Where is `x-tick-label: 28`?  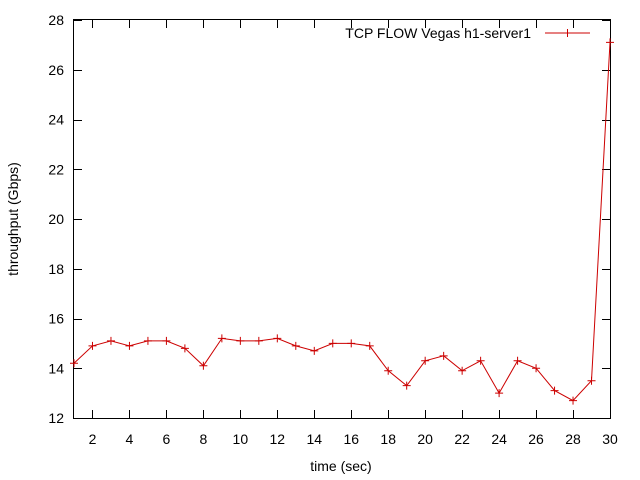
x-tick-label: 28 is located at coordinates (573, 439).